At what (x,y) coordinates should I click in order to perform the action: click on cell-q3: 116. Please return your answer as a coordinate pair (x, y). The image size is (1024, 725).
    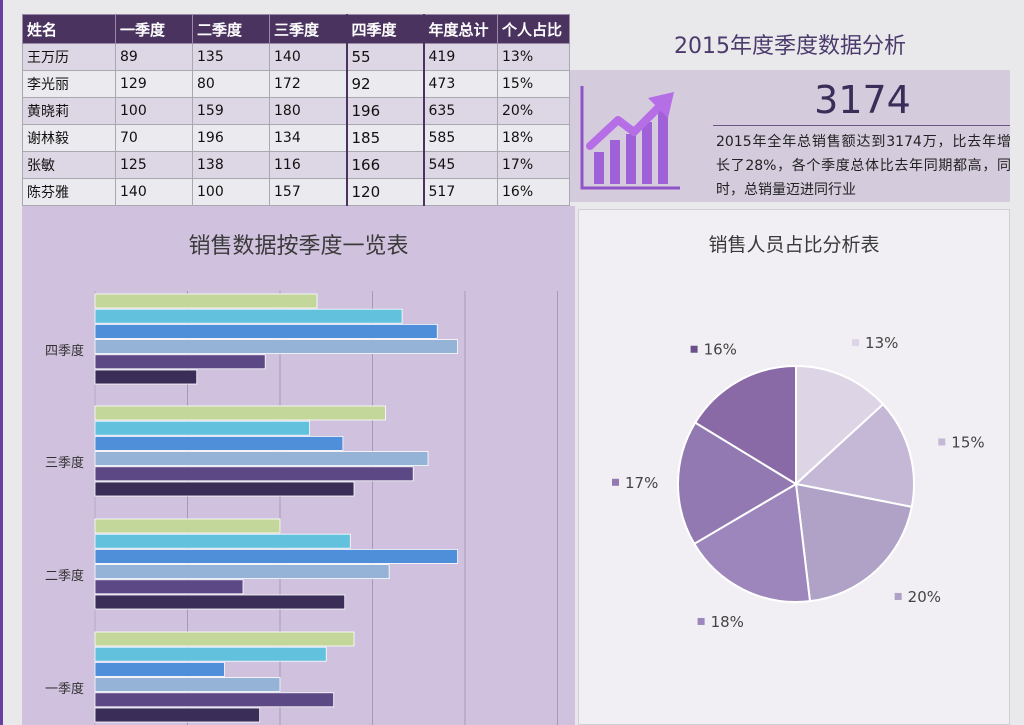
    Looking at the image, I should click on (308, 165).